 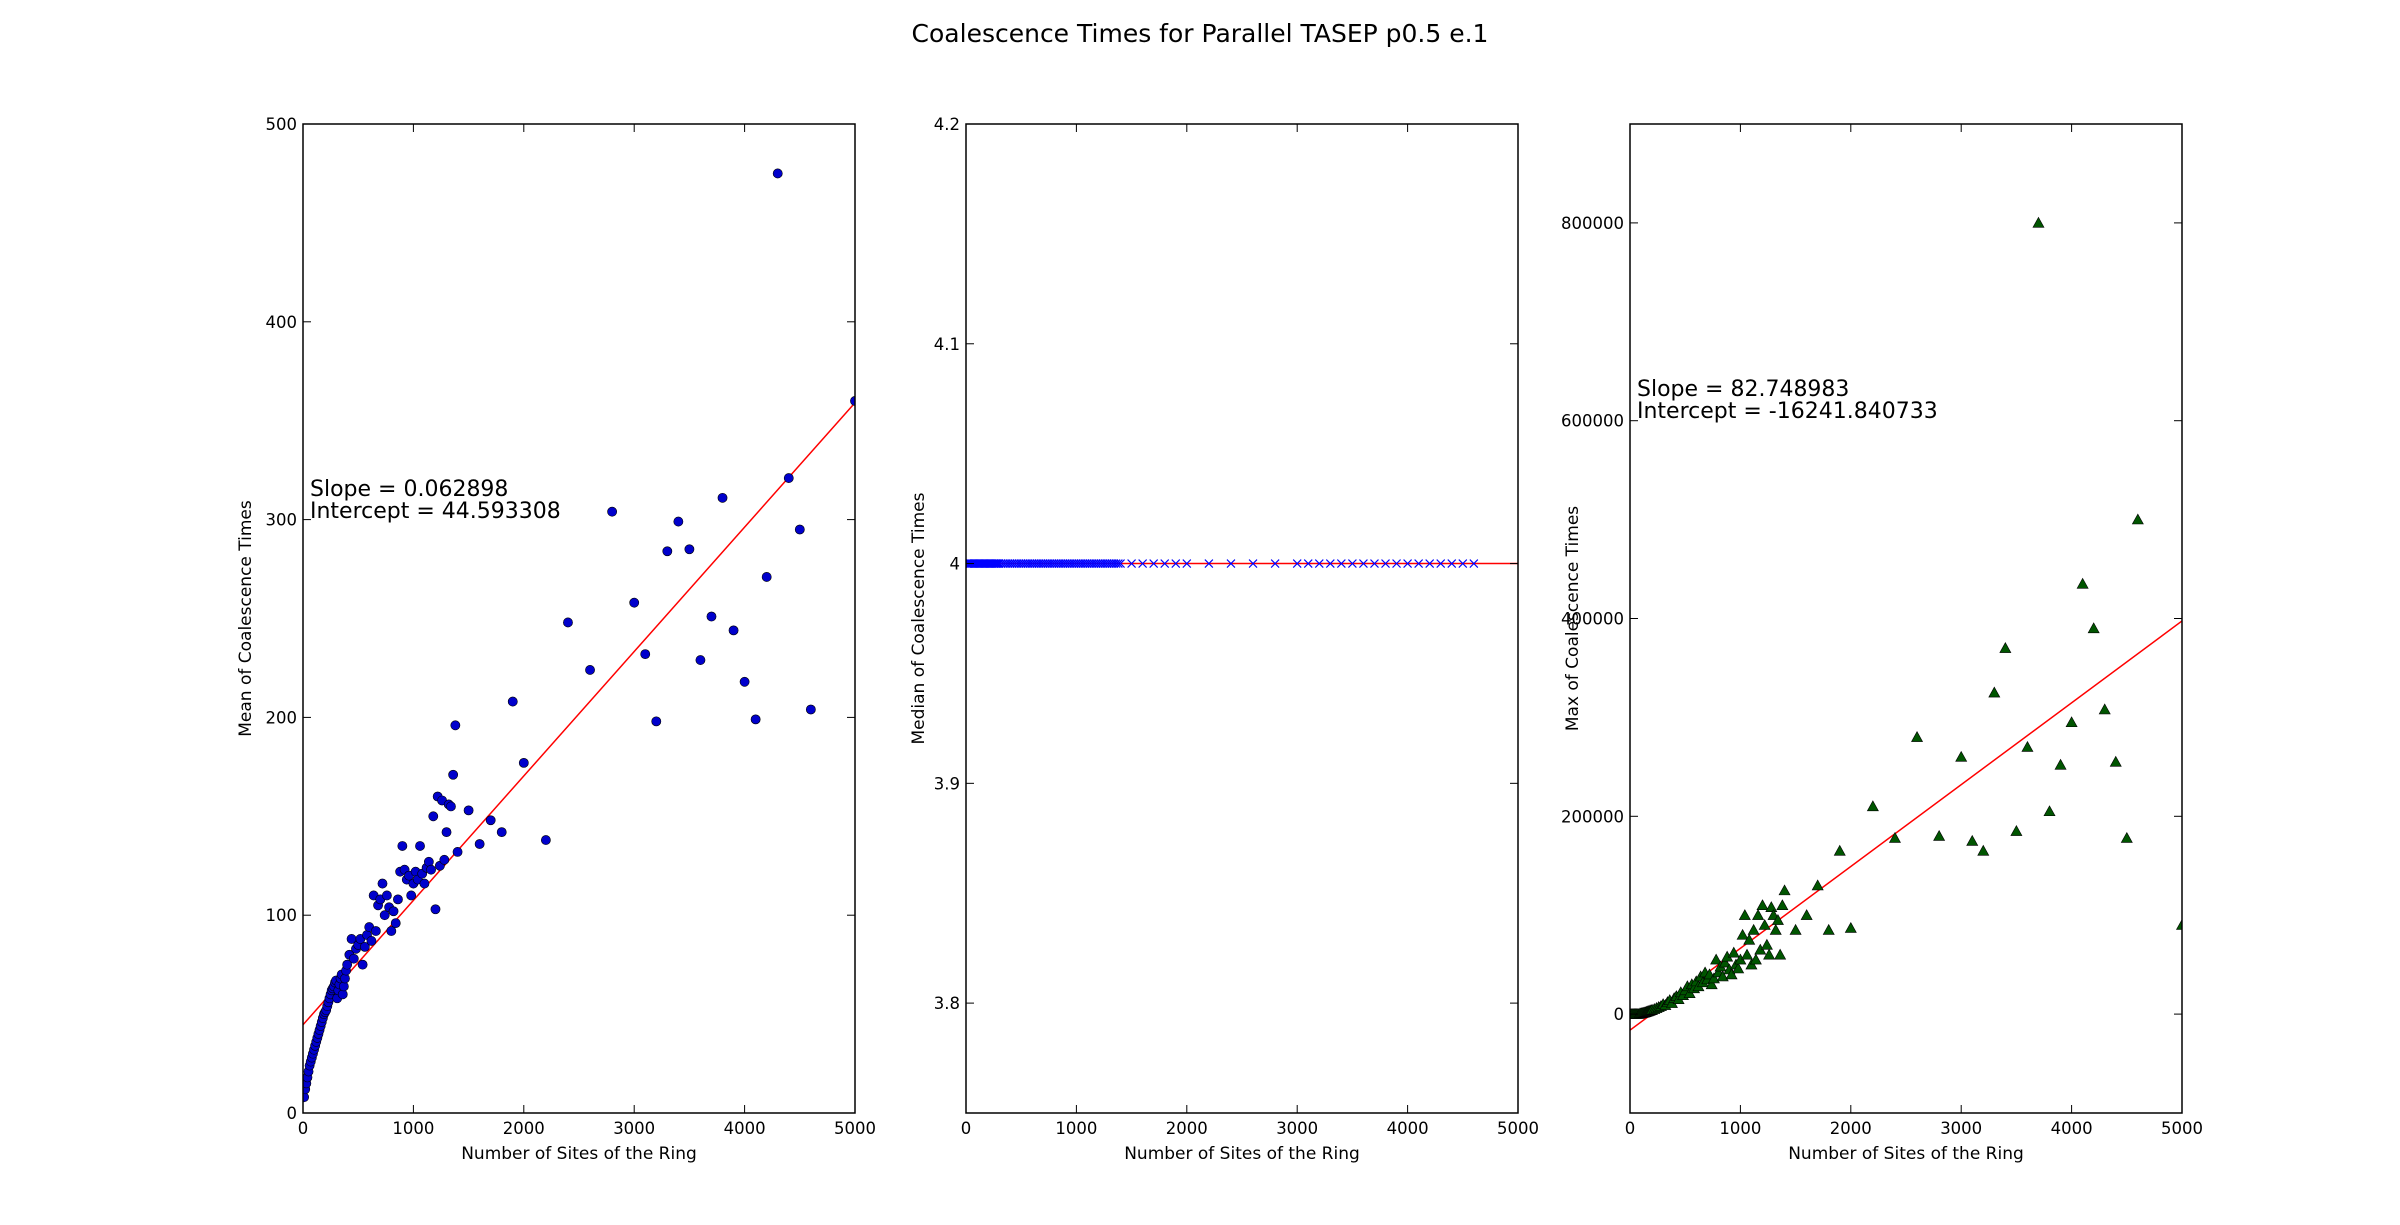 I want to click on max-fit-line, so click(x=1906, y=825).